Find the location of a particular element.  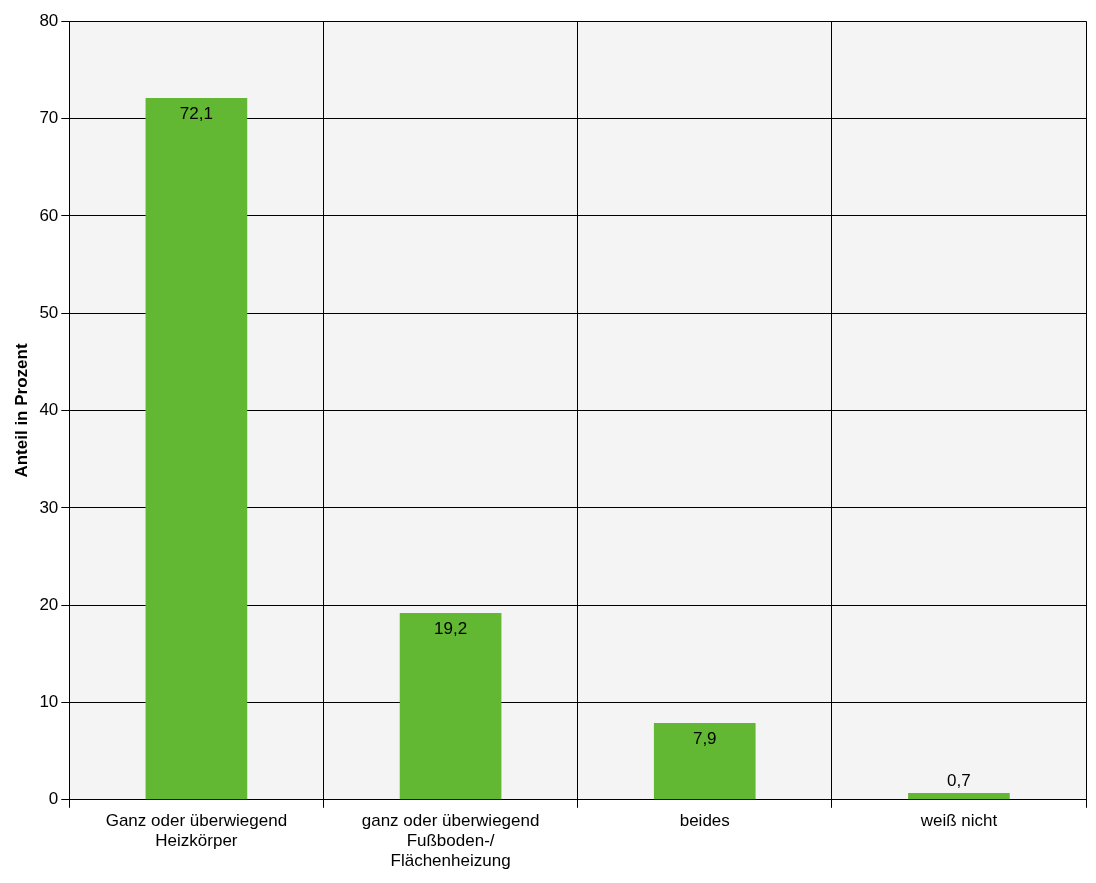

y-tick-label: 80 is located at coordinates (49, 20).